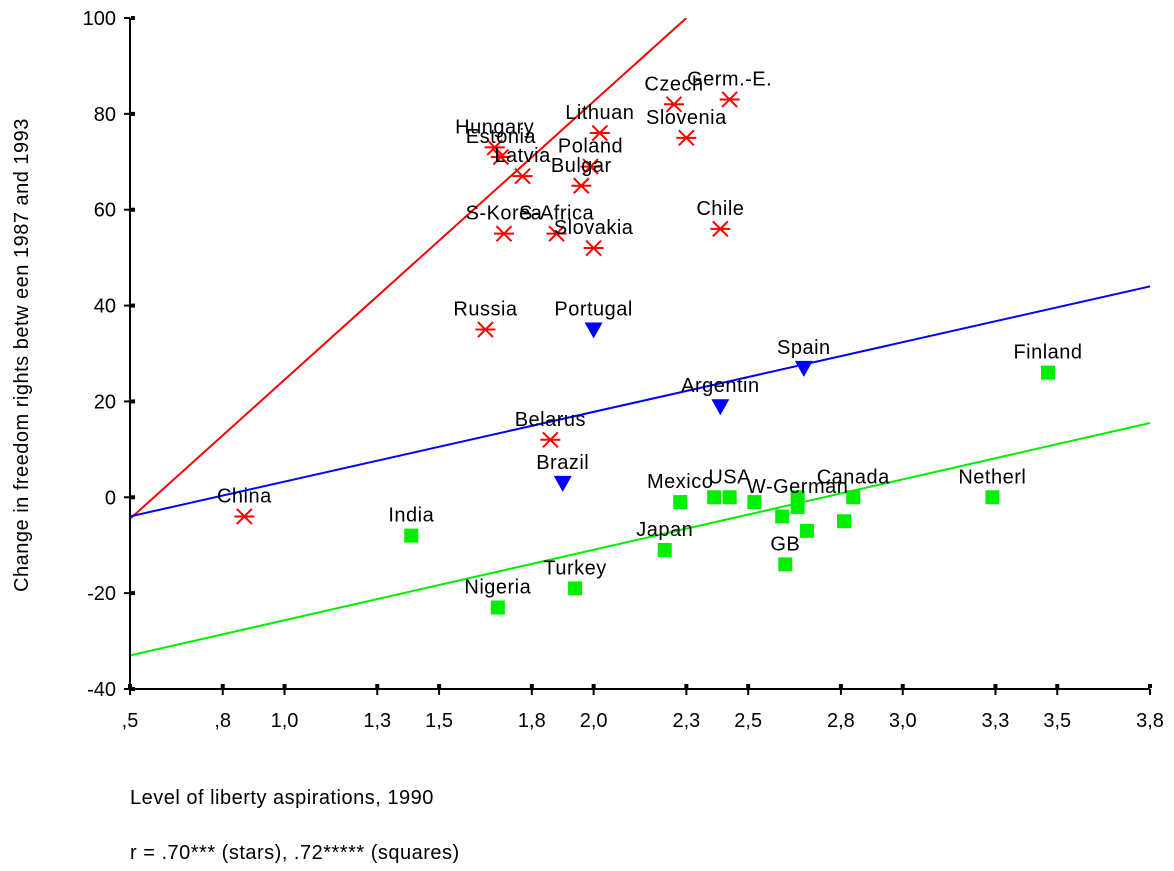  I want to click on point-label: Portugal, so click(593, 310).